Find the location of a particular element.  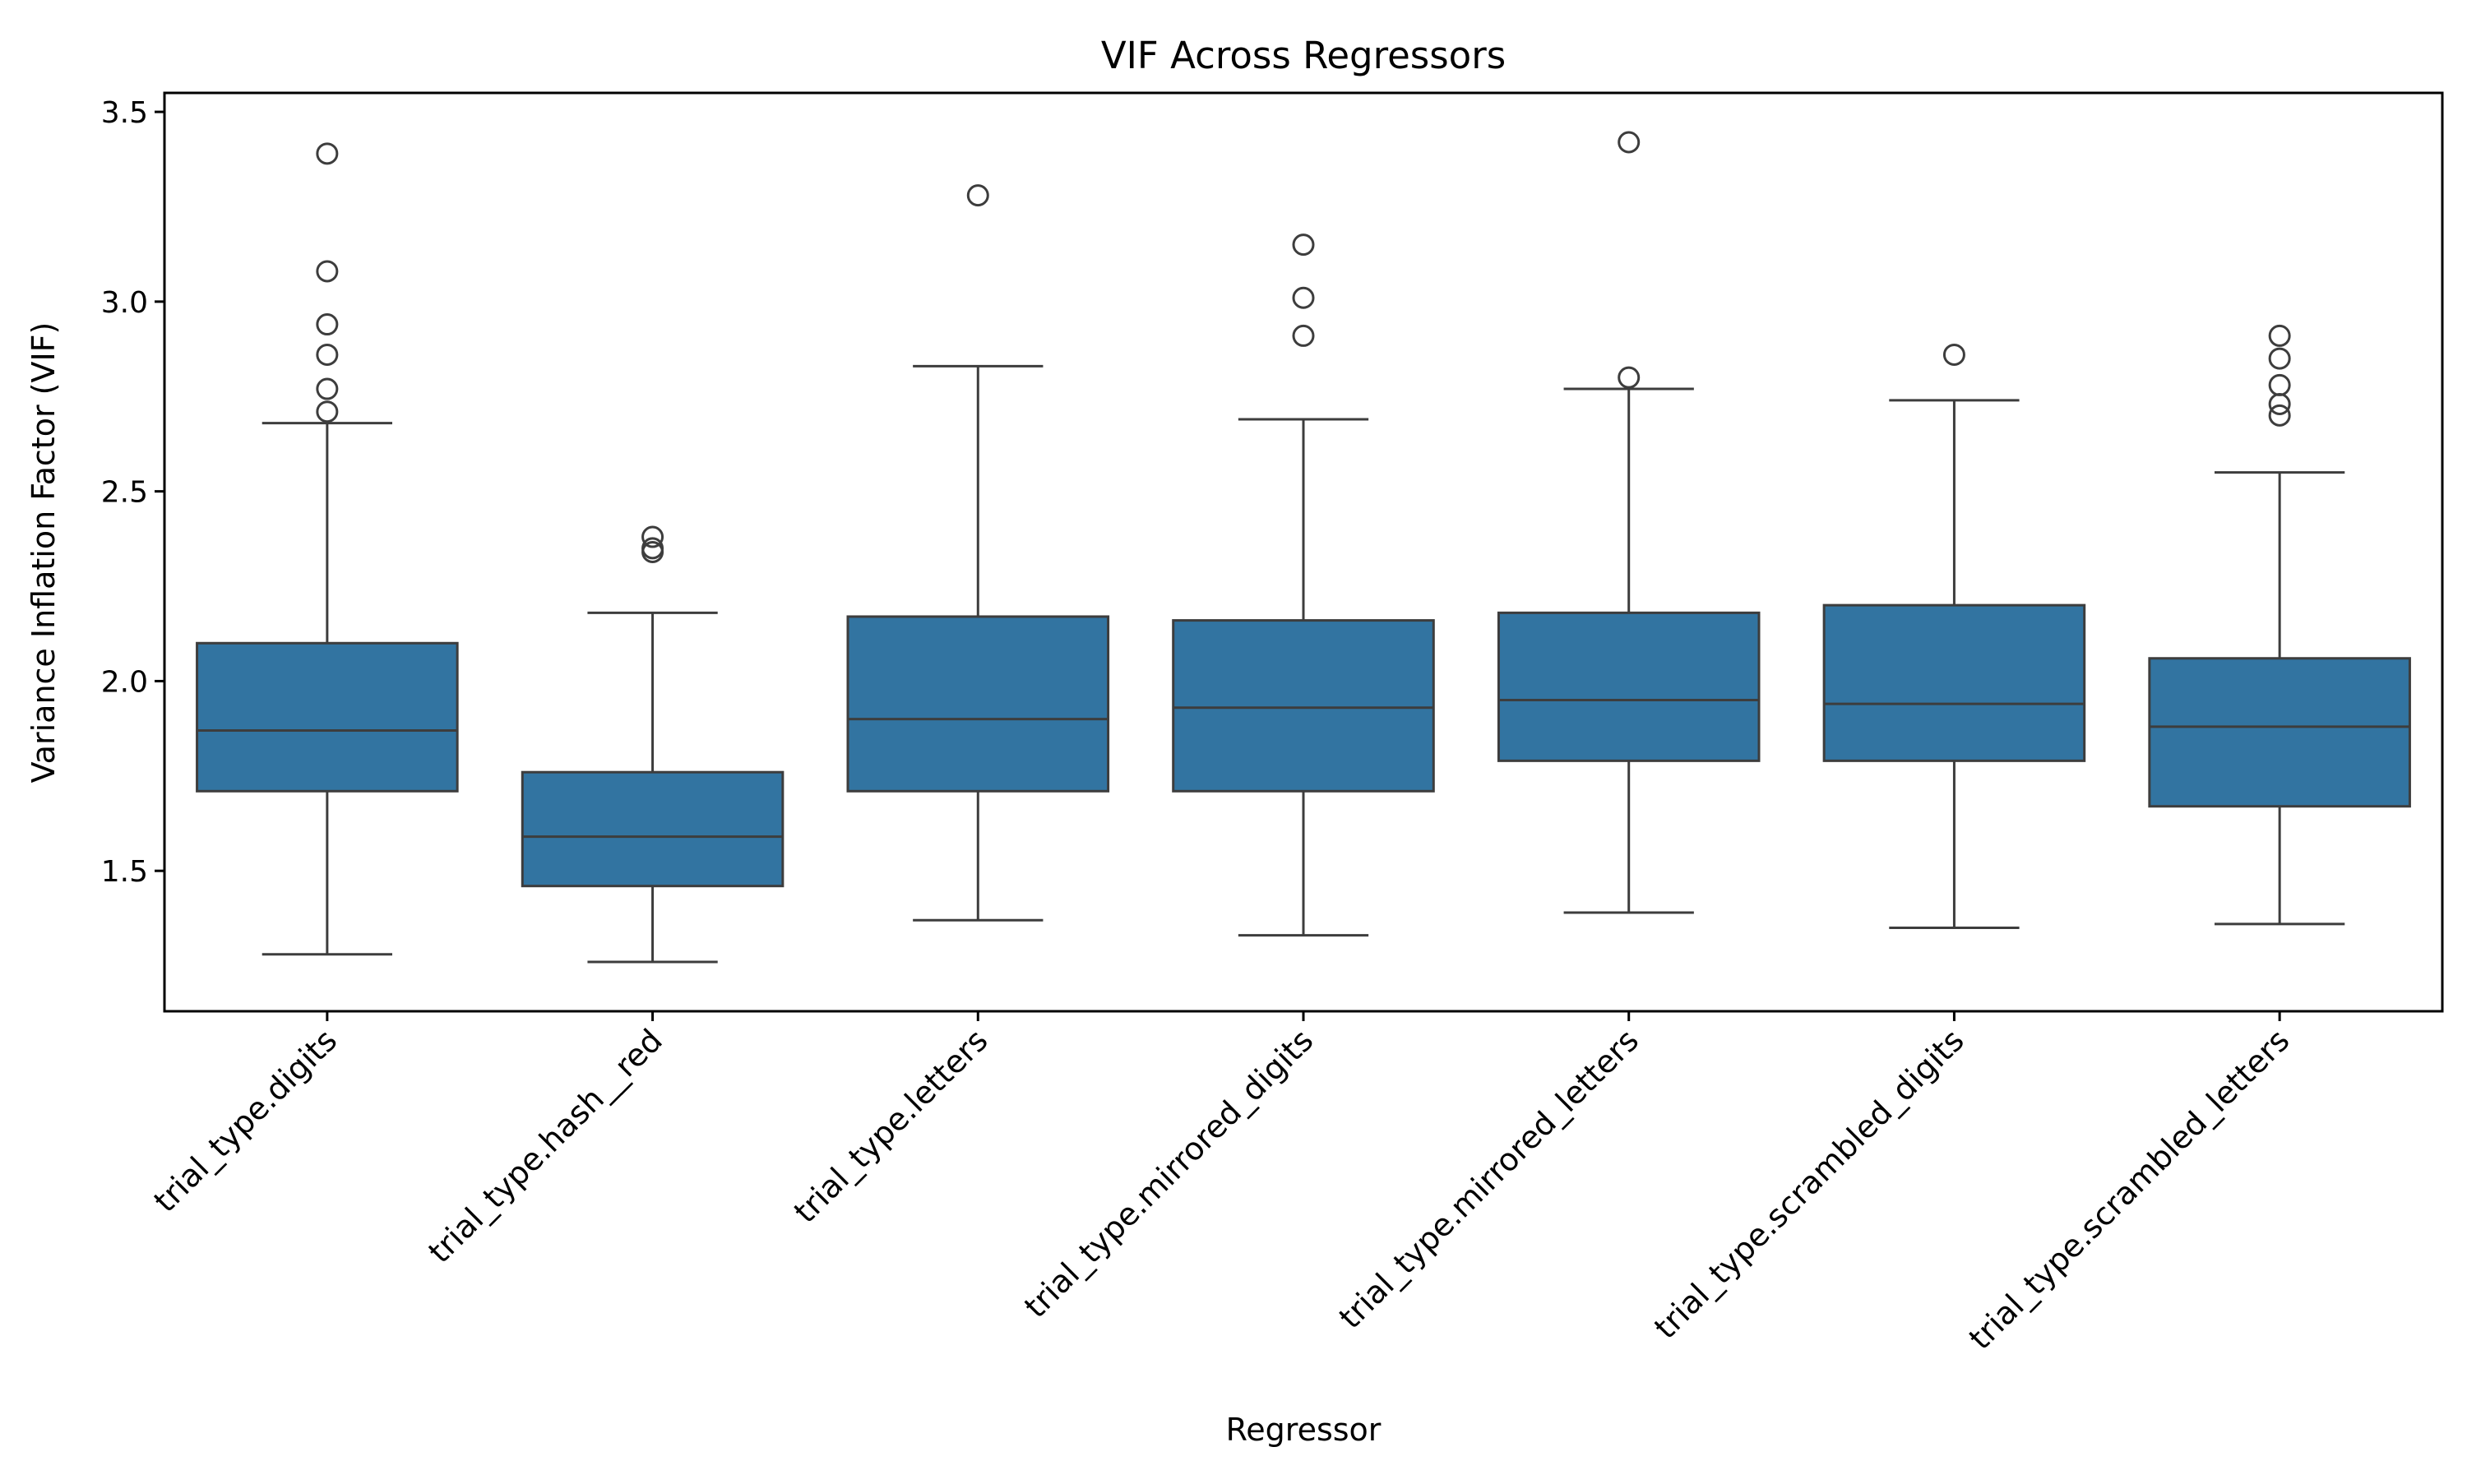

y-tick-label: 2.0 is located at coordinates (124, 682).